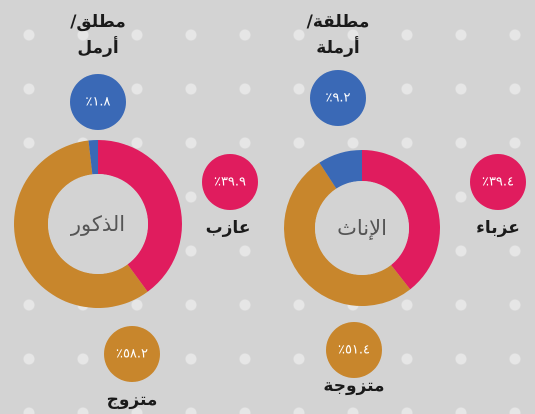 Image resolution: width=535 pixels, height=414 pixels. Describe the element at coordinates (98, 35) in the screenshot. I see `category-label: مطلق/ أرمل` at that location.